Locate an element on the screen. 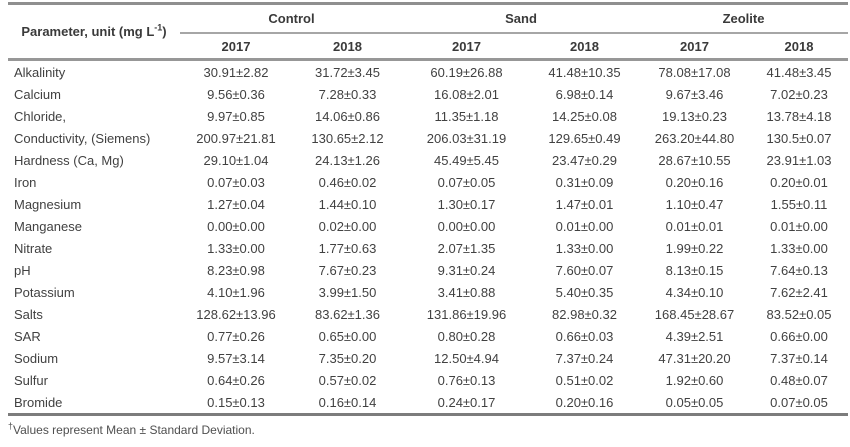 The width and height of the screenshot is (850, 447). value-cell: 1.92±0.60 is located at coordinates (694, 380).